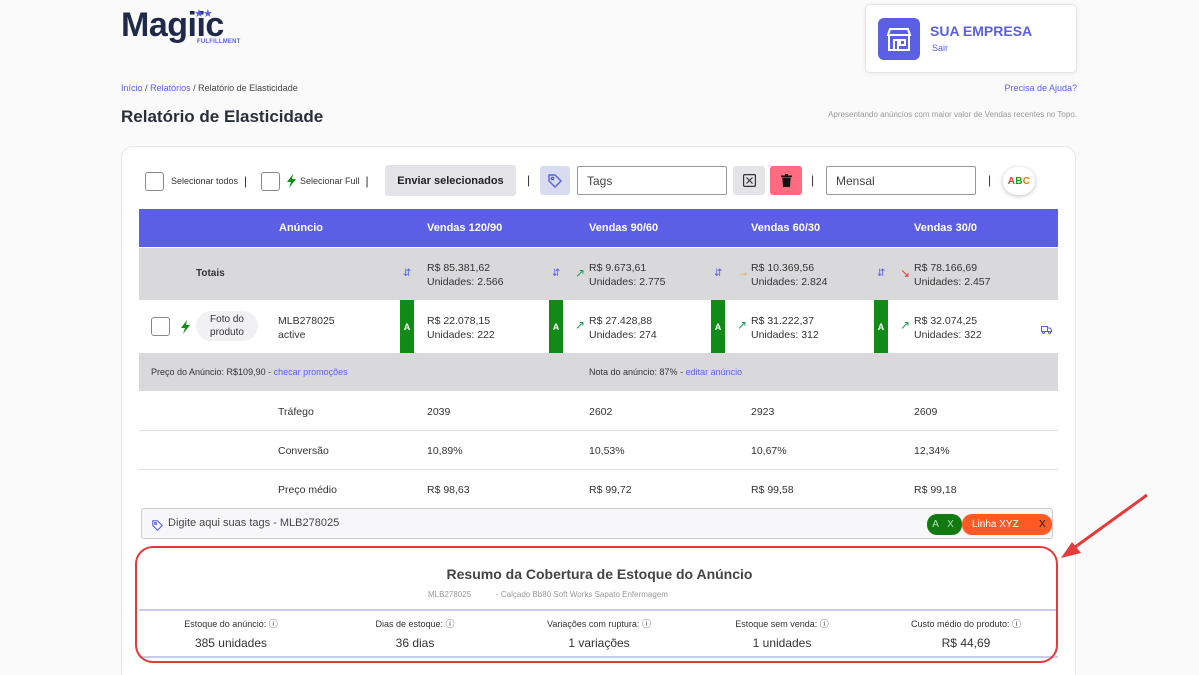 This screenshot has width=1199, height=675. What do you see at coordinates (157, 527) in the screenshot?
I see `tag-icon` at bounding box center [157, 527].